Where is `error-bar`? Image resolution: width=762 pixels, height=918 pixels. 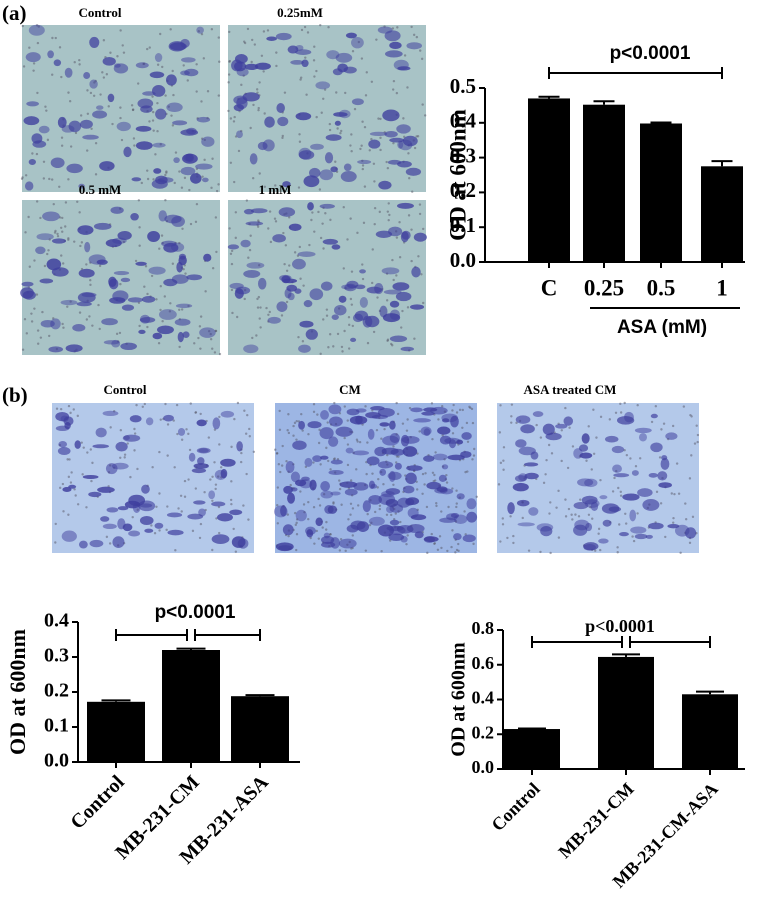 error-bar is located at coordinates (260, 695).